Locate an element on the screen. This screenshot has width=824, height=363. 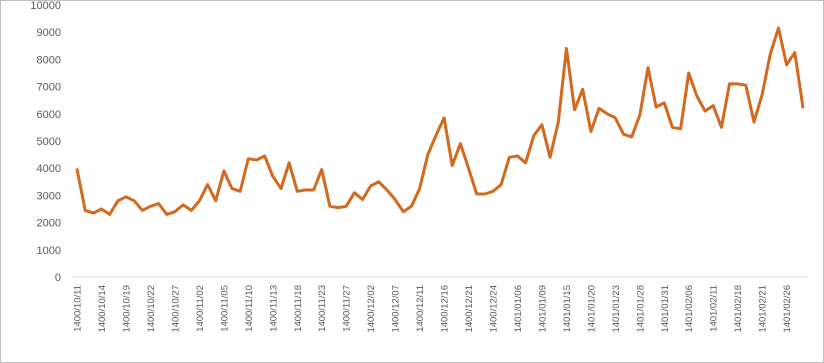
x-tick-label: 1400/12/02 is located at coordinates (371, 309).